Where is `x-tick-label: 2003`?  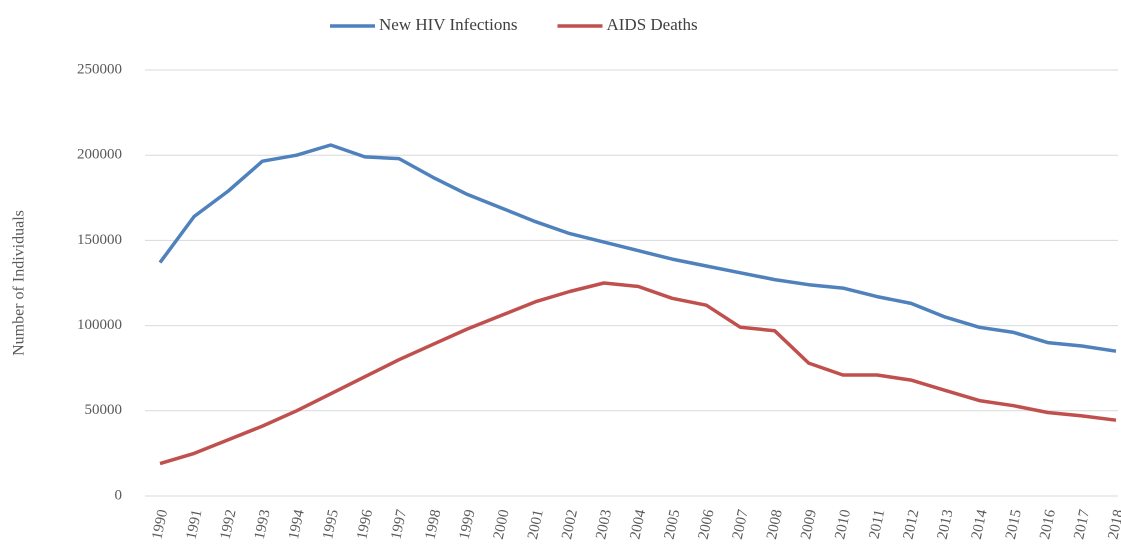
x-tick-label: 2003 is located at coordinates (604, 524).